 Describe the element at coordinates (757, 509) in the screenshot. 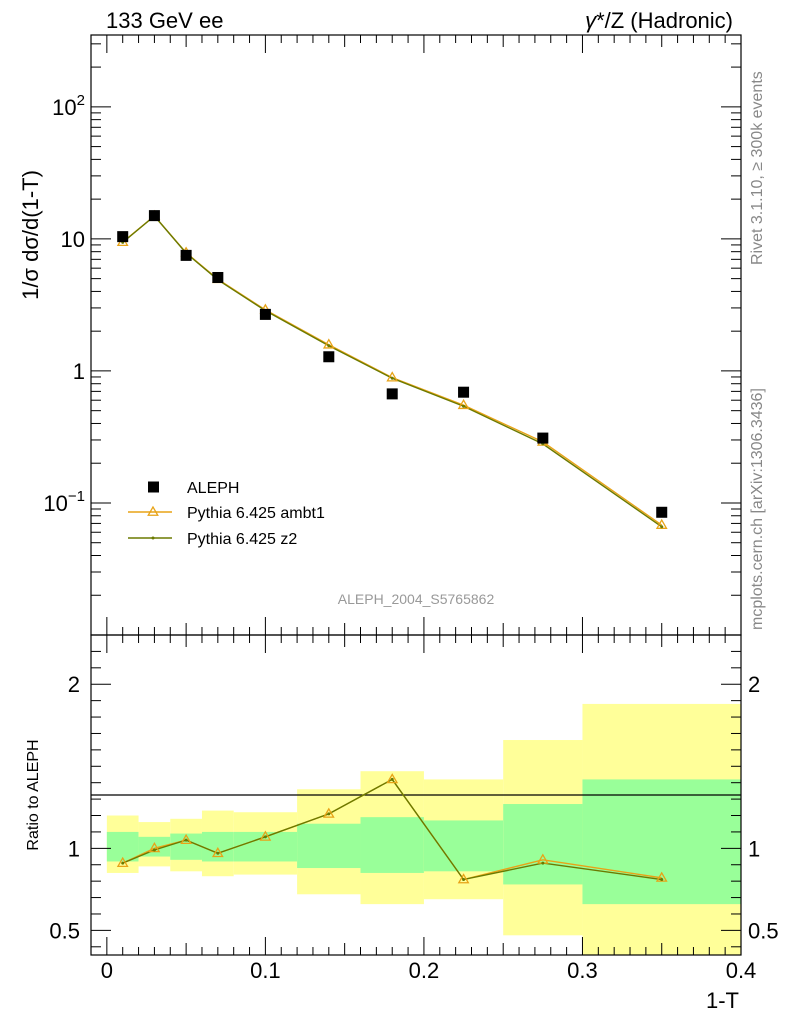

I see `mcplots-label: mcplots.cern.ch [arXiv:1306.3436]` at that location.